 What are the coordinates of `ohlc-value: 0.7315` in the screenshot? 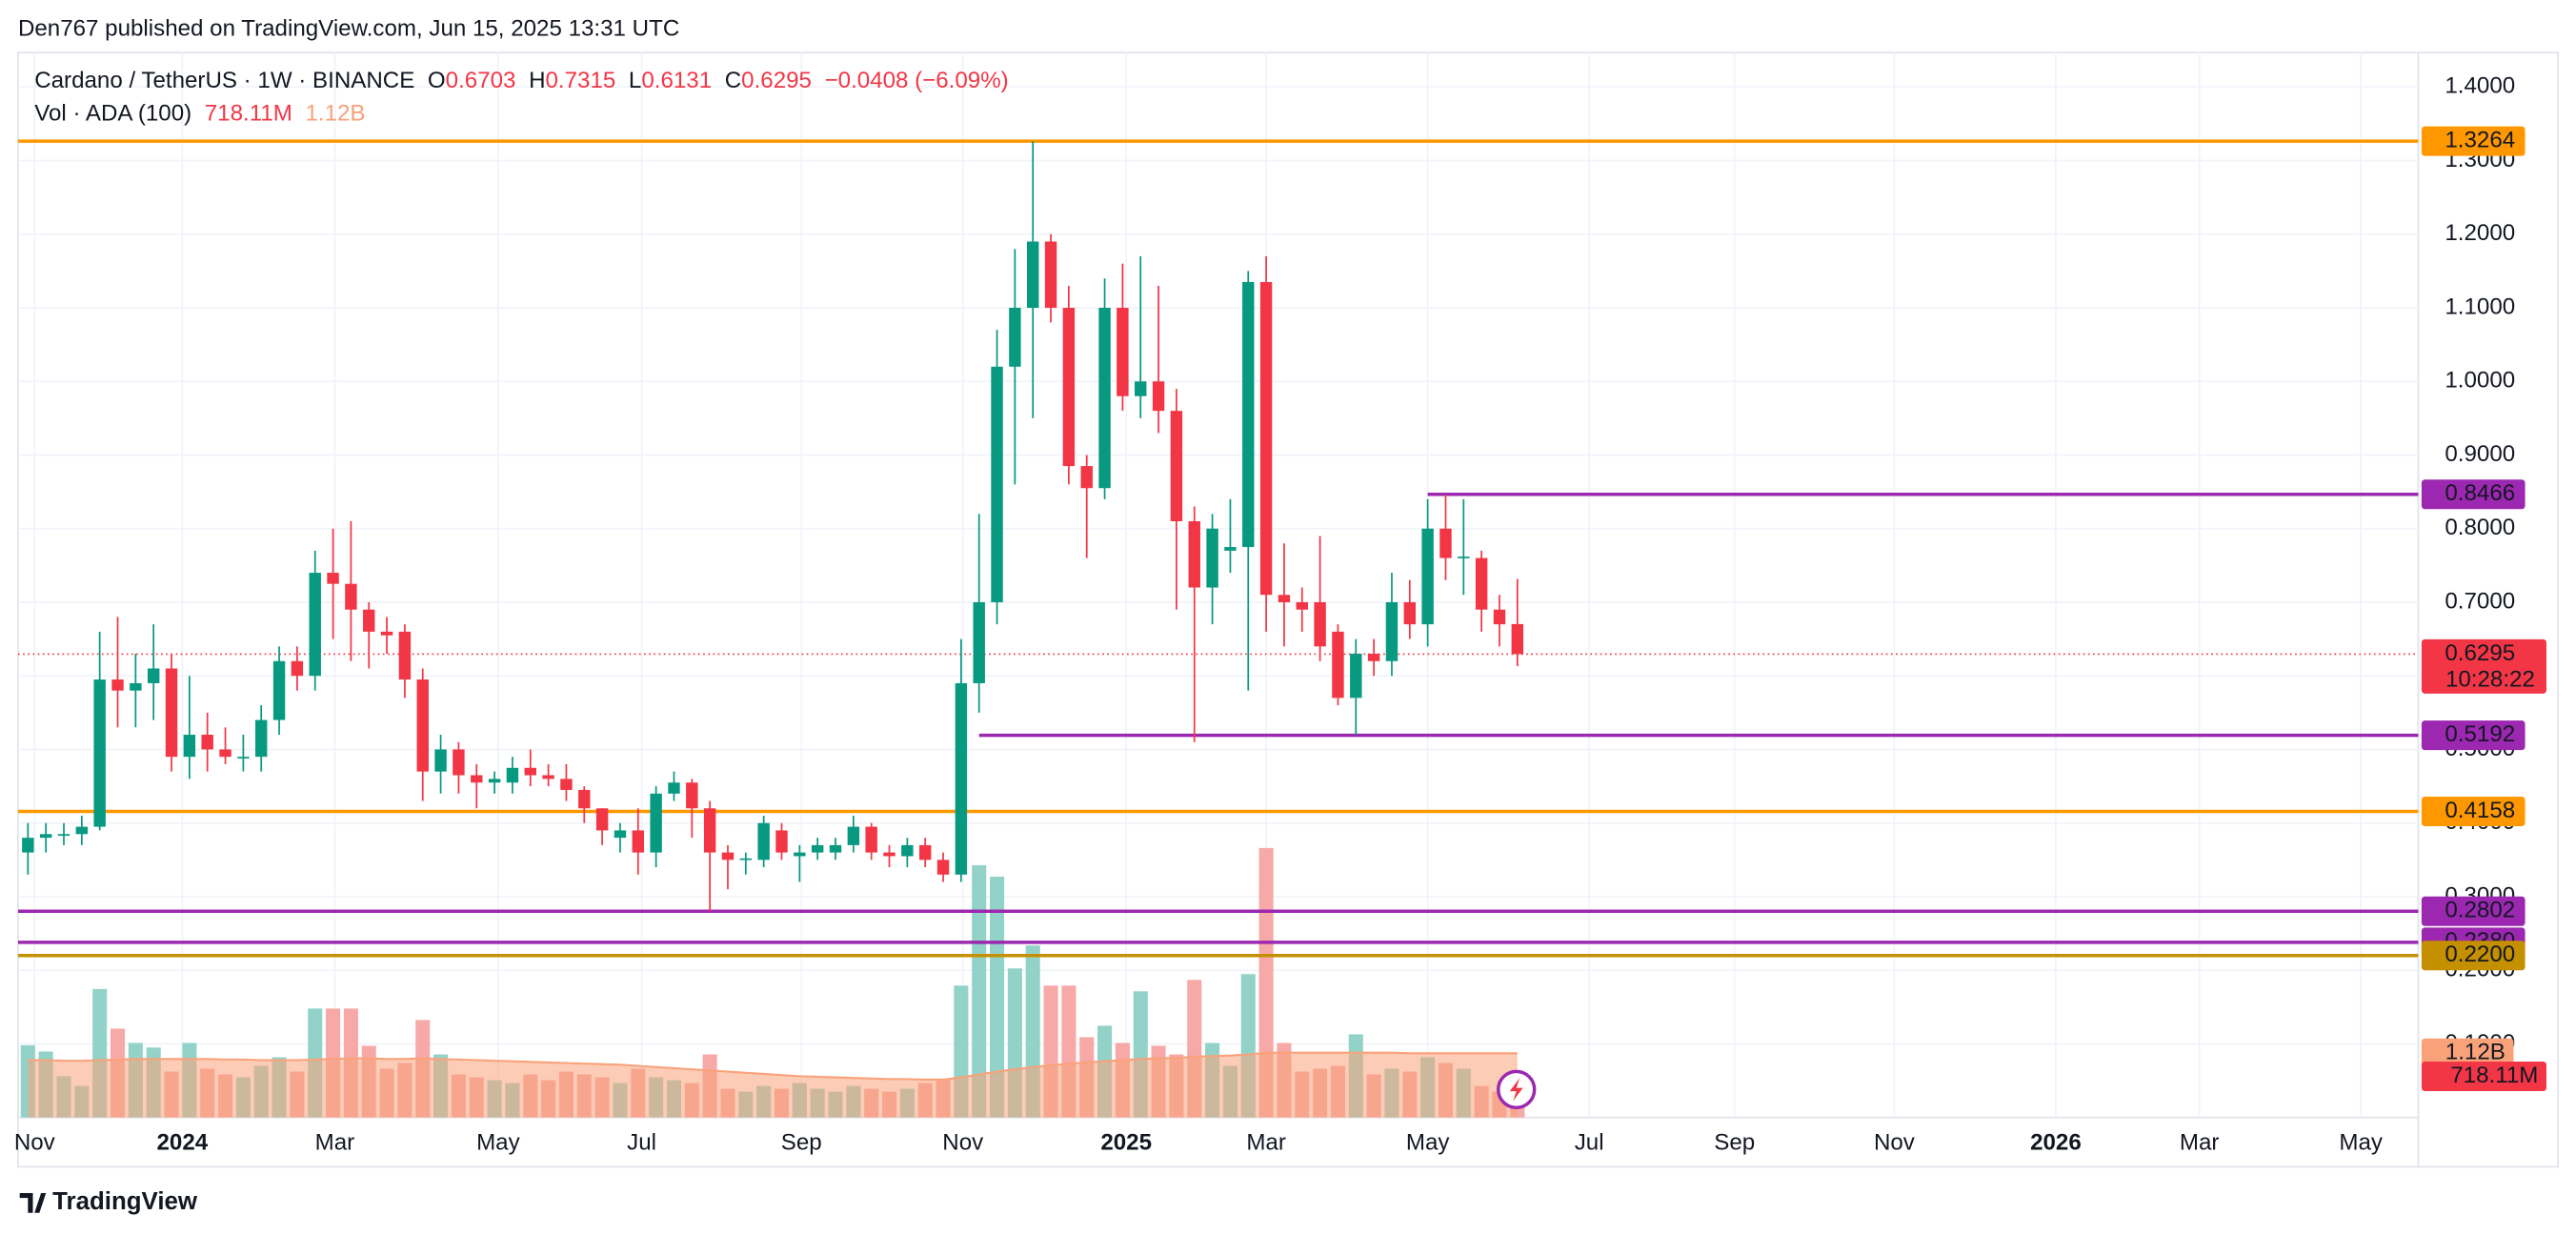 It's located at (581, 81).